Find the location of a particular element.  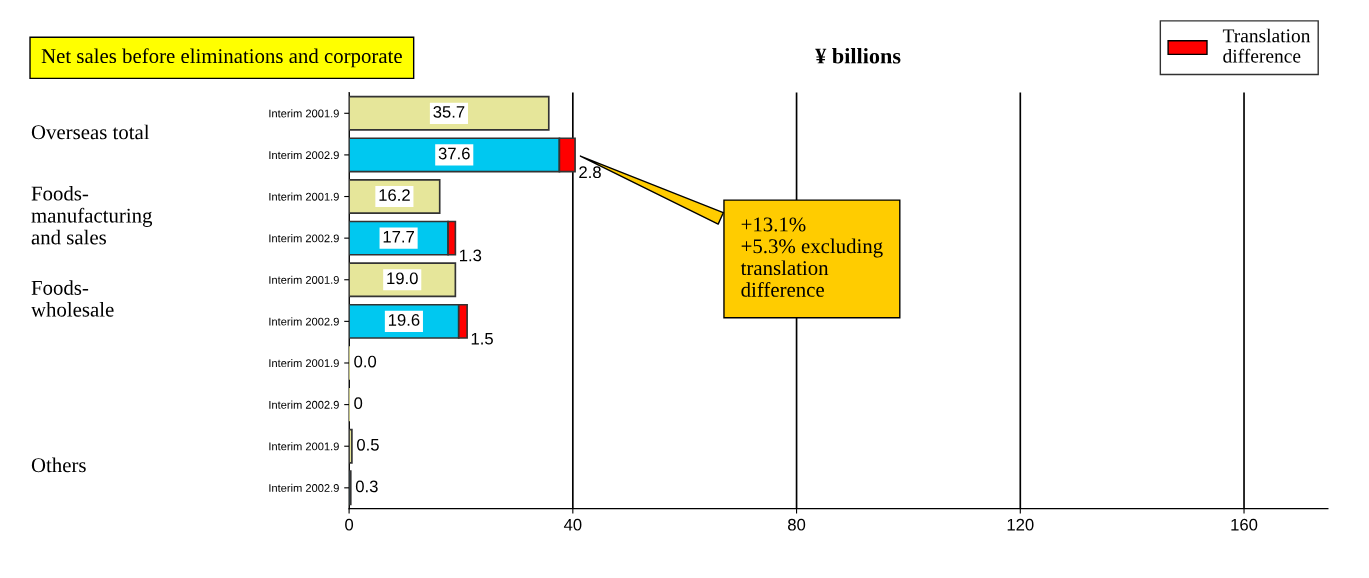

data-label: 0 is located at coordinates (358, 403).